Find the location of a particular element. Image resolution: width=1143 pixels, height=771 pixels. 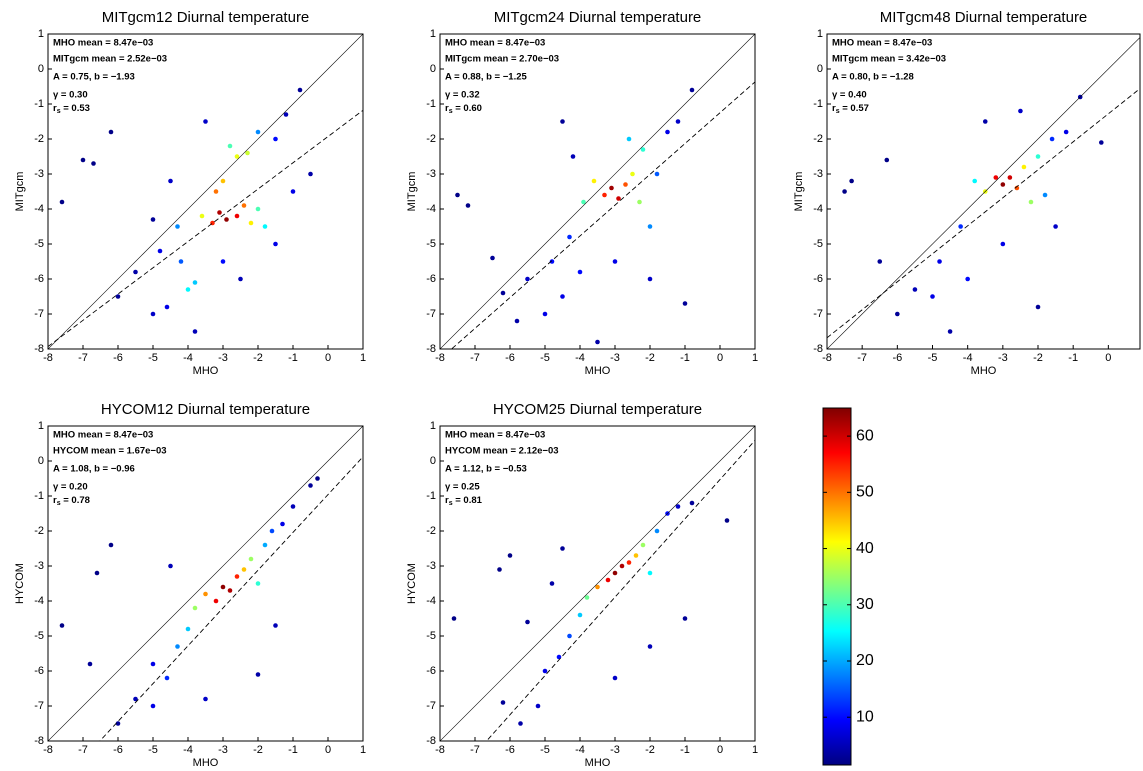

x-tick-label: -5 is located at coordinates (933, 358).